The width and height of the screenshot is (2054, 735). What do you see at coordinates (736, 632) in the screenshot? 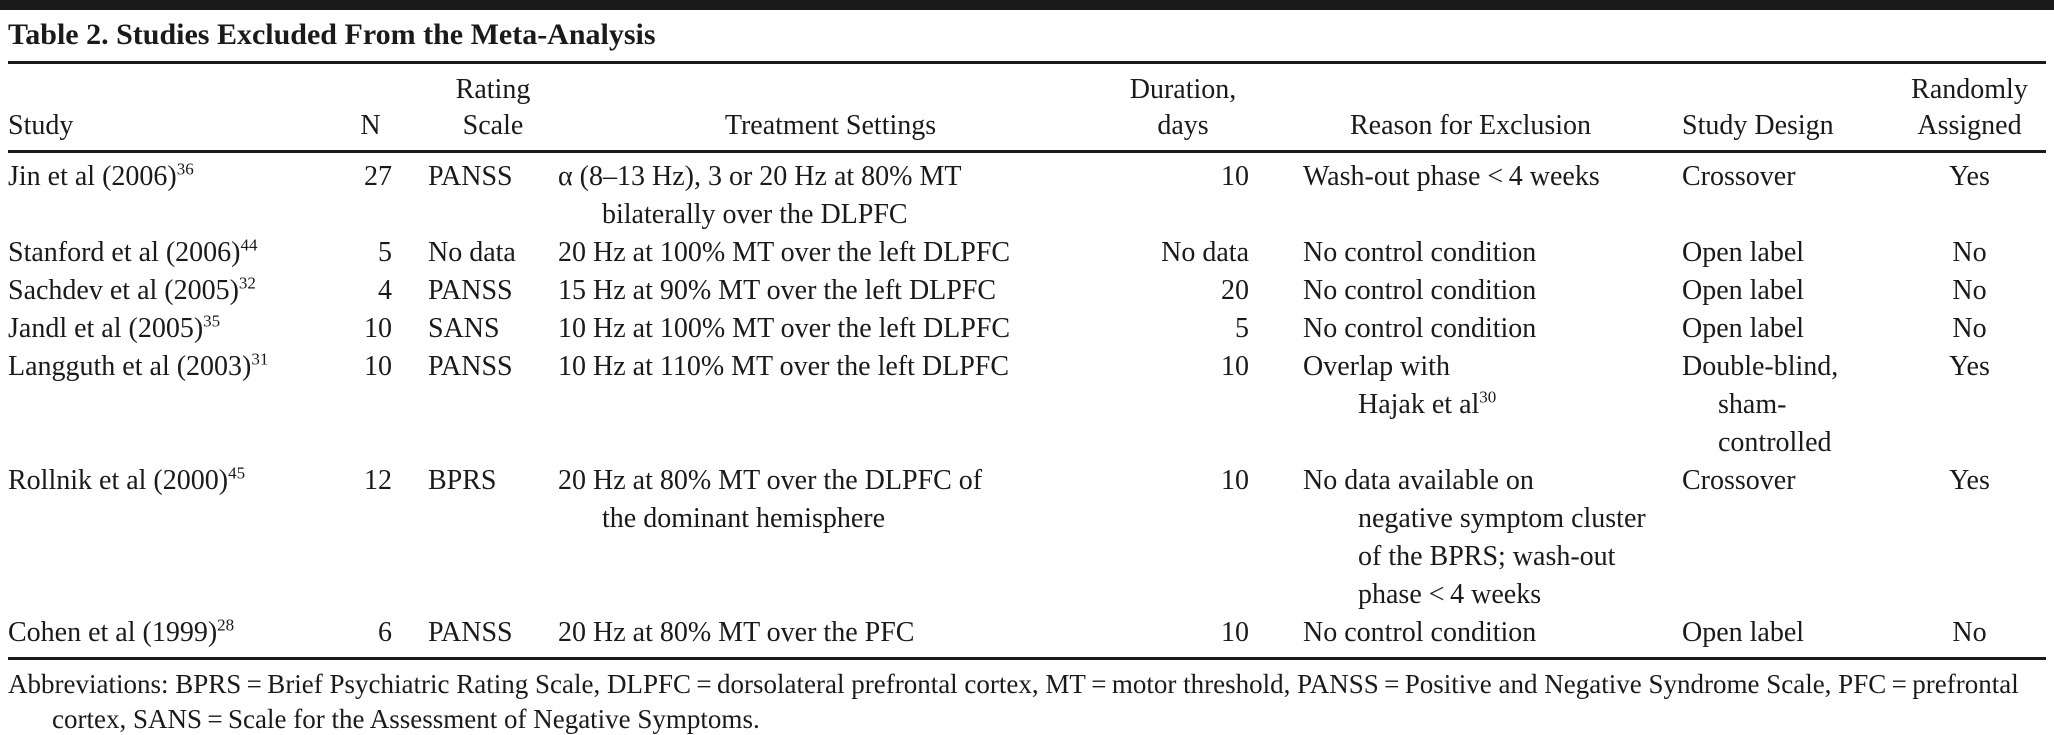
I see `treatment-line: 20 Hz at 80% MT over the PFC` at bounding box center [736, 632].